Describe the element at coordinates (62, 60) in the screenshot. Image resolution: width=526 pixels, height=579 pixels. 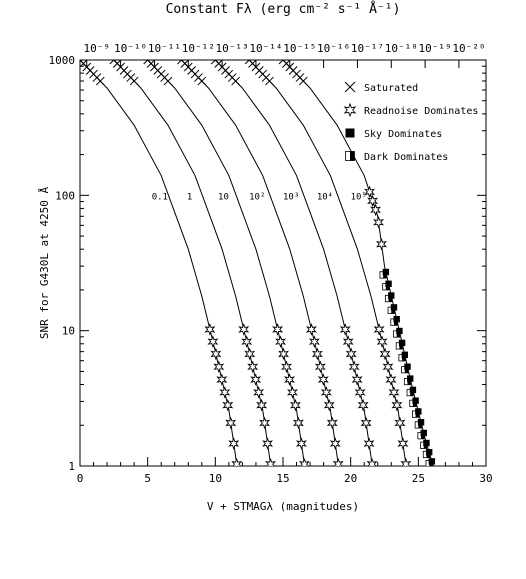
I see `y-tick-label: 1000` at that location.